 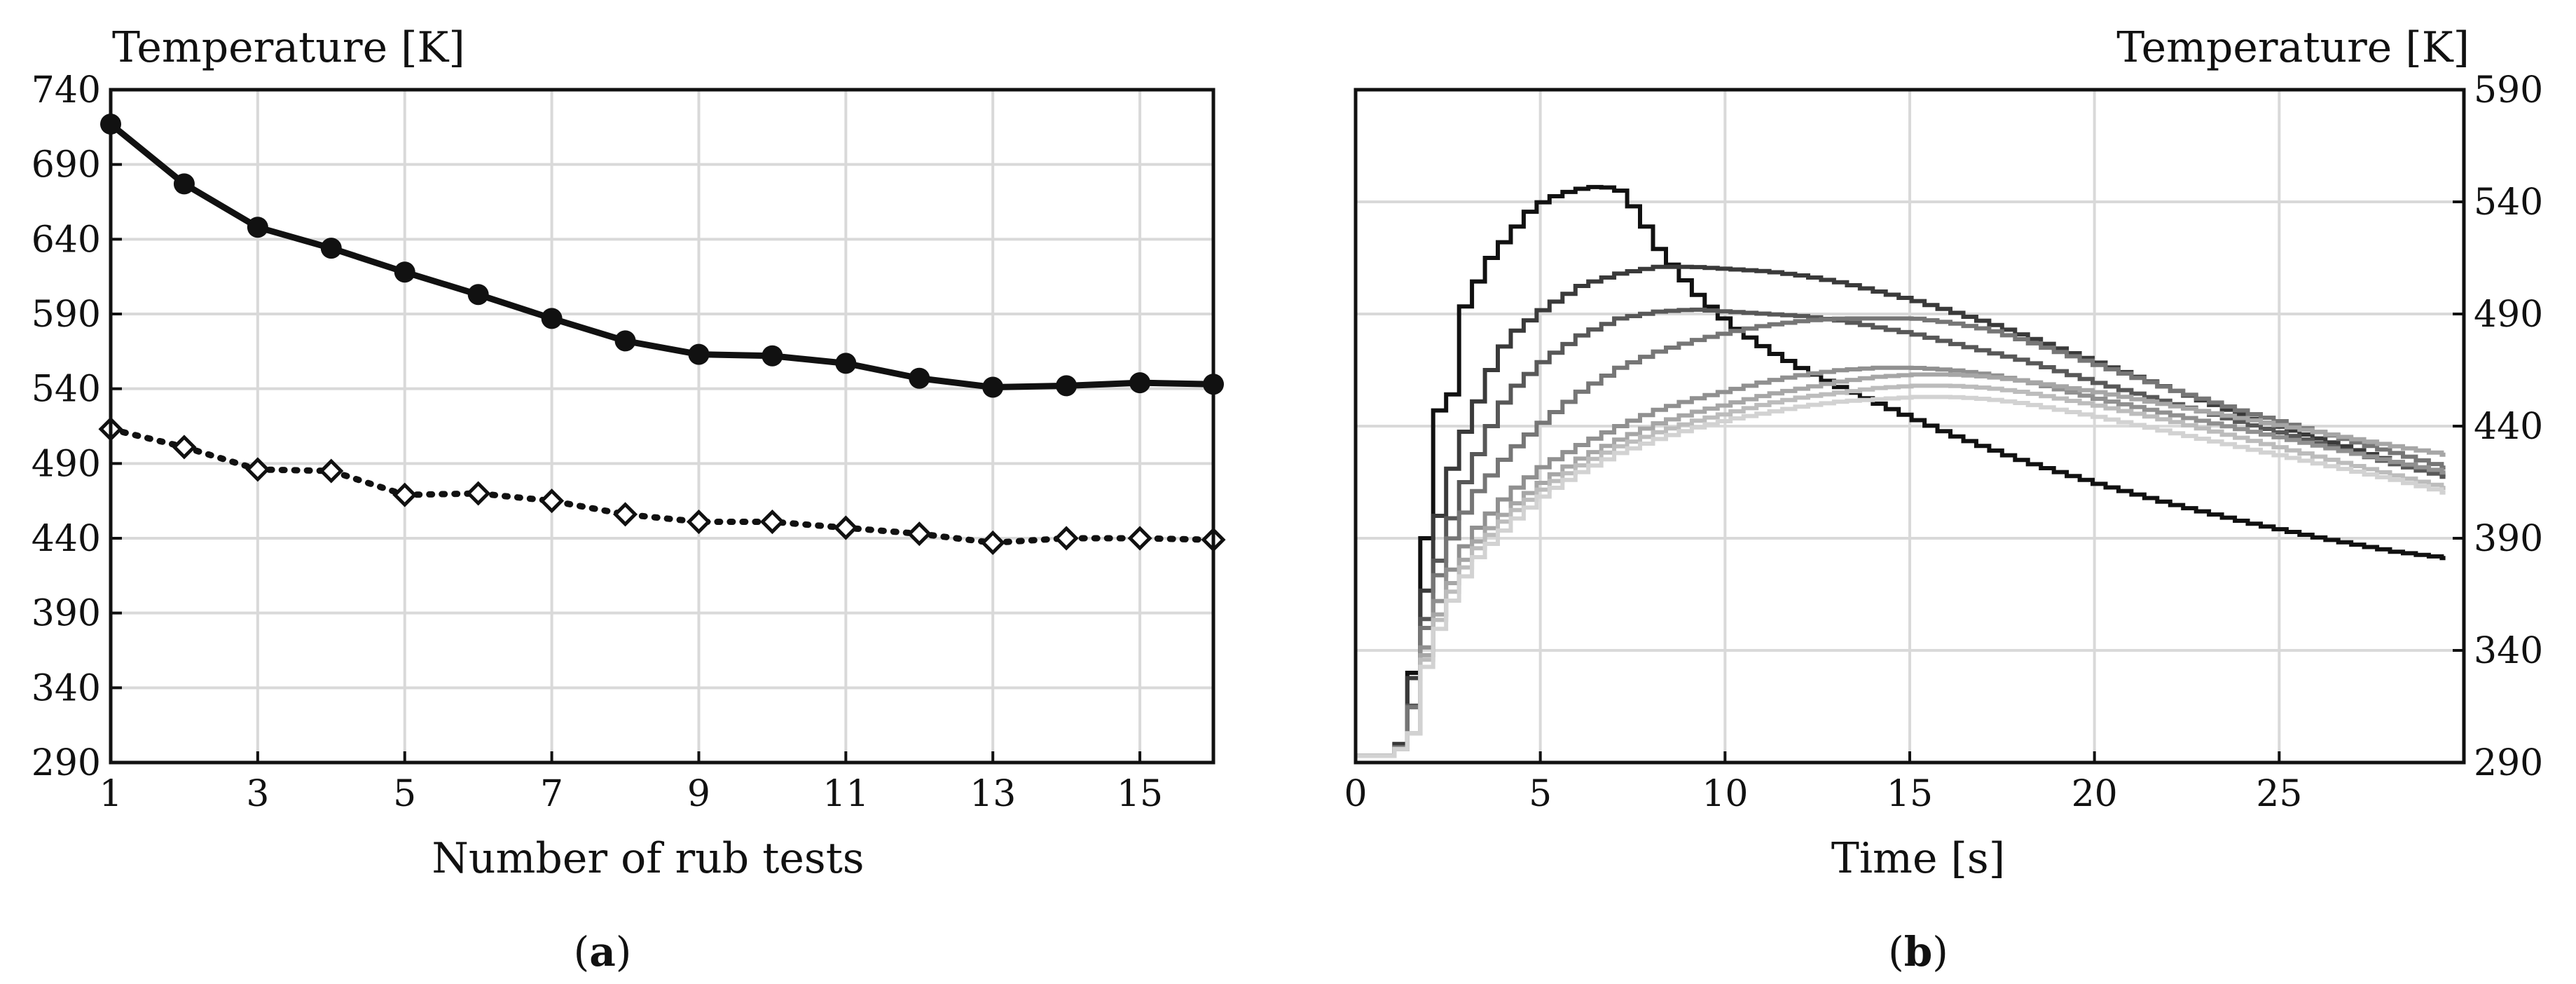 What do you see at coordinates (1540, 794) in the screenshot?
I see `panel-b-x-tick-label-1: 5` at bounding box center [1540, 794].